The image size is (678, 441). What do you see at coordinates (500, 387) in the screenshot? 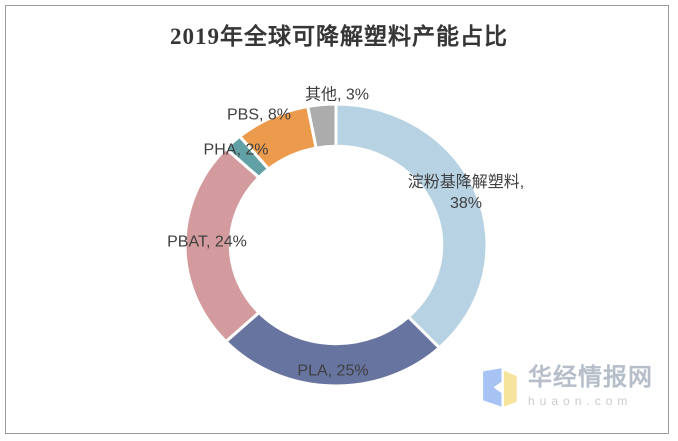
I see `huaon-logo-icon` at bounding box center [500, 387].